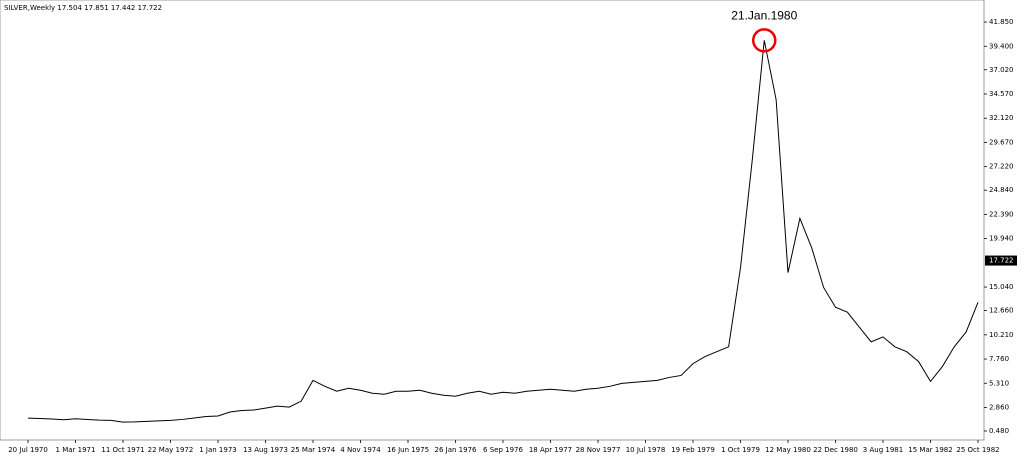 The image size is (1024, 463). Describe the element at coordinates (835, 450) in the screenshot. I see `x-tick-label: 22 Dec 1980` at that location.